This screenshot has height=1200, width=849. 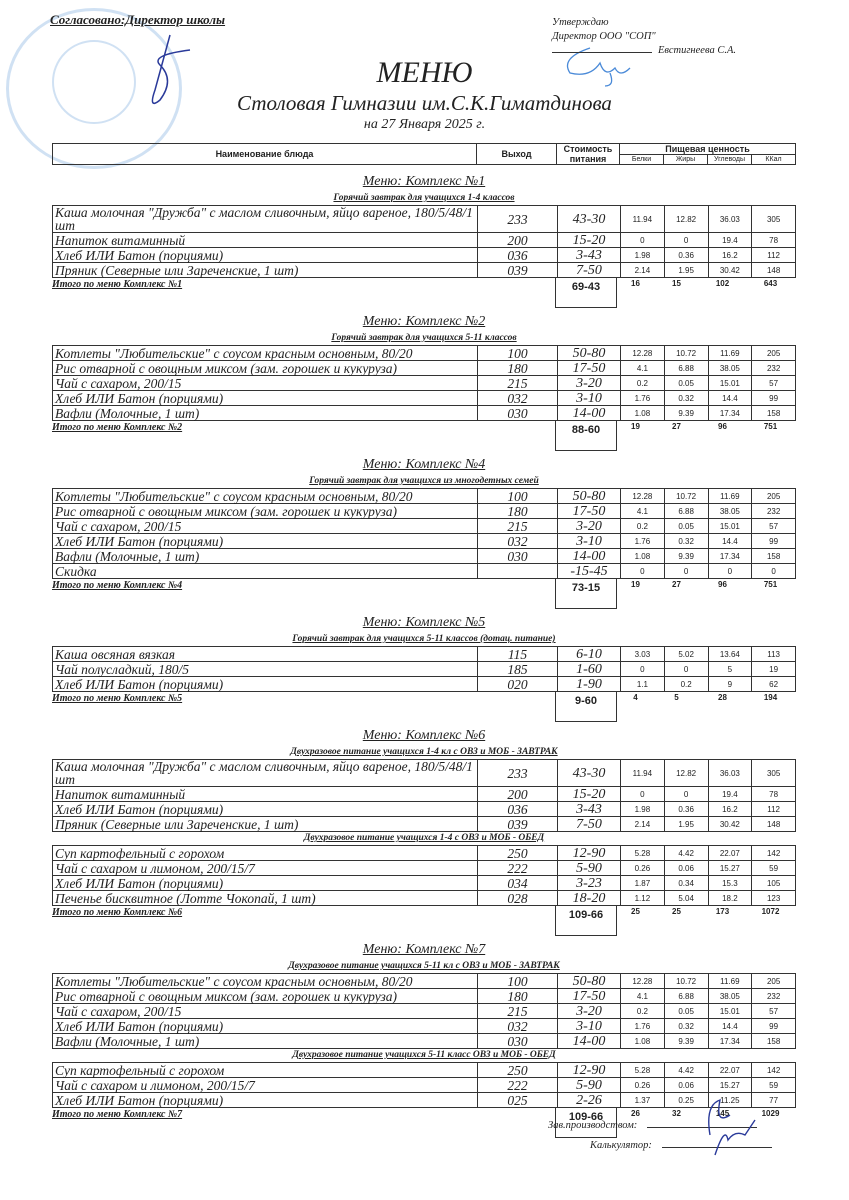 I want to click on header-name: Наименование блюда, so click(x=264, y=154).